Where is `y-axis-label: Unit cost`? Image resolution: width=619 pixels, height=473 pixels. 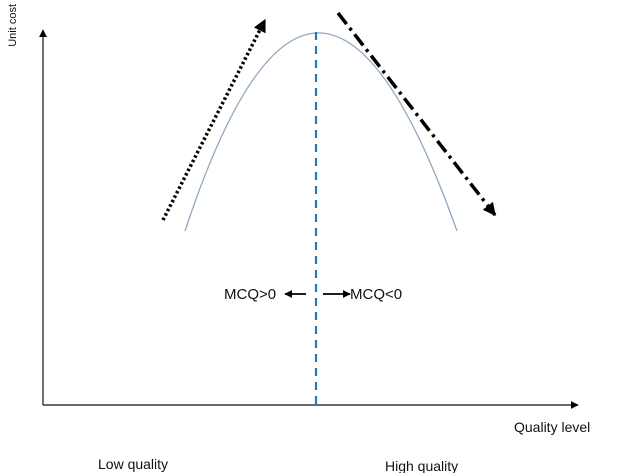 y-axis-label: Unit cost is located at coordinates (13, 25).